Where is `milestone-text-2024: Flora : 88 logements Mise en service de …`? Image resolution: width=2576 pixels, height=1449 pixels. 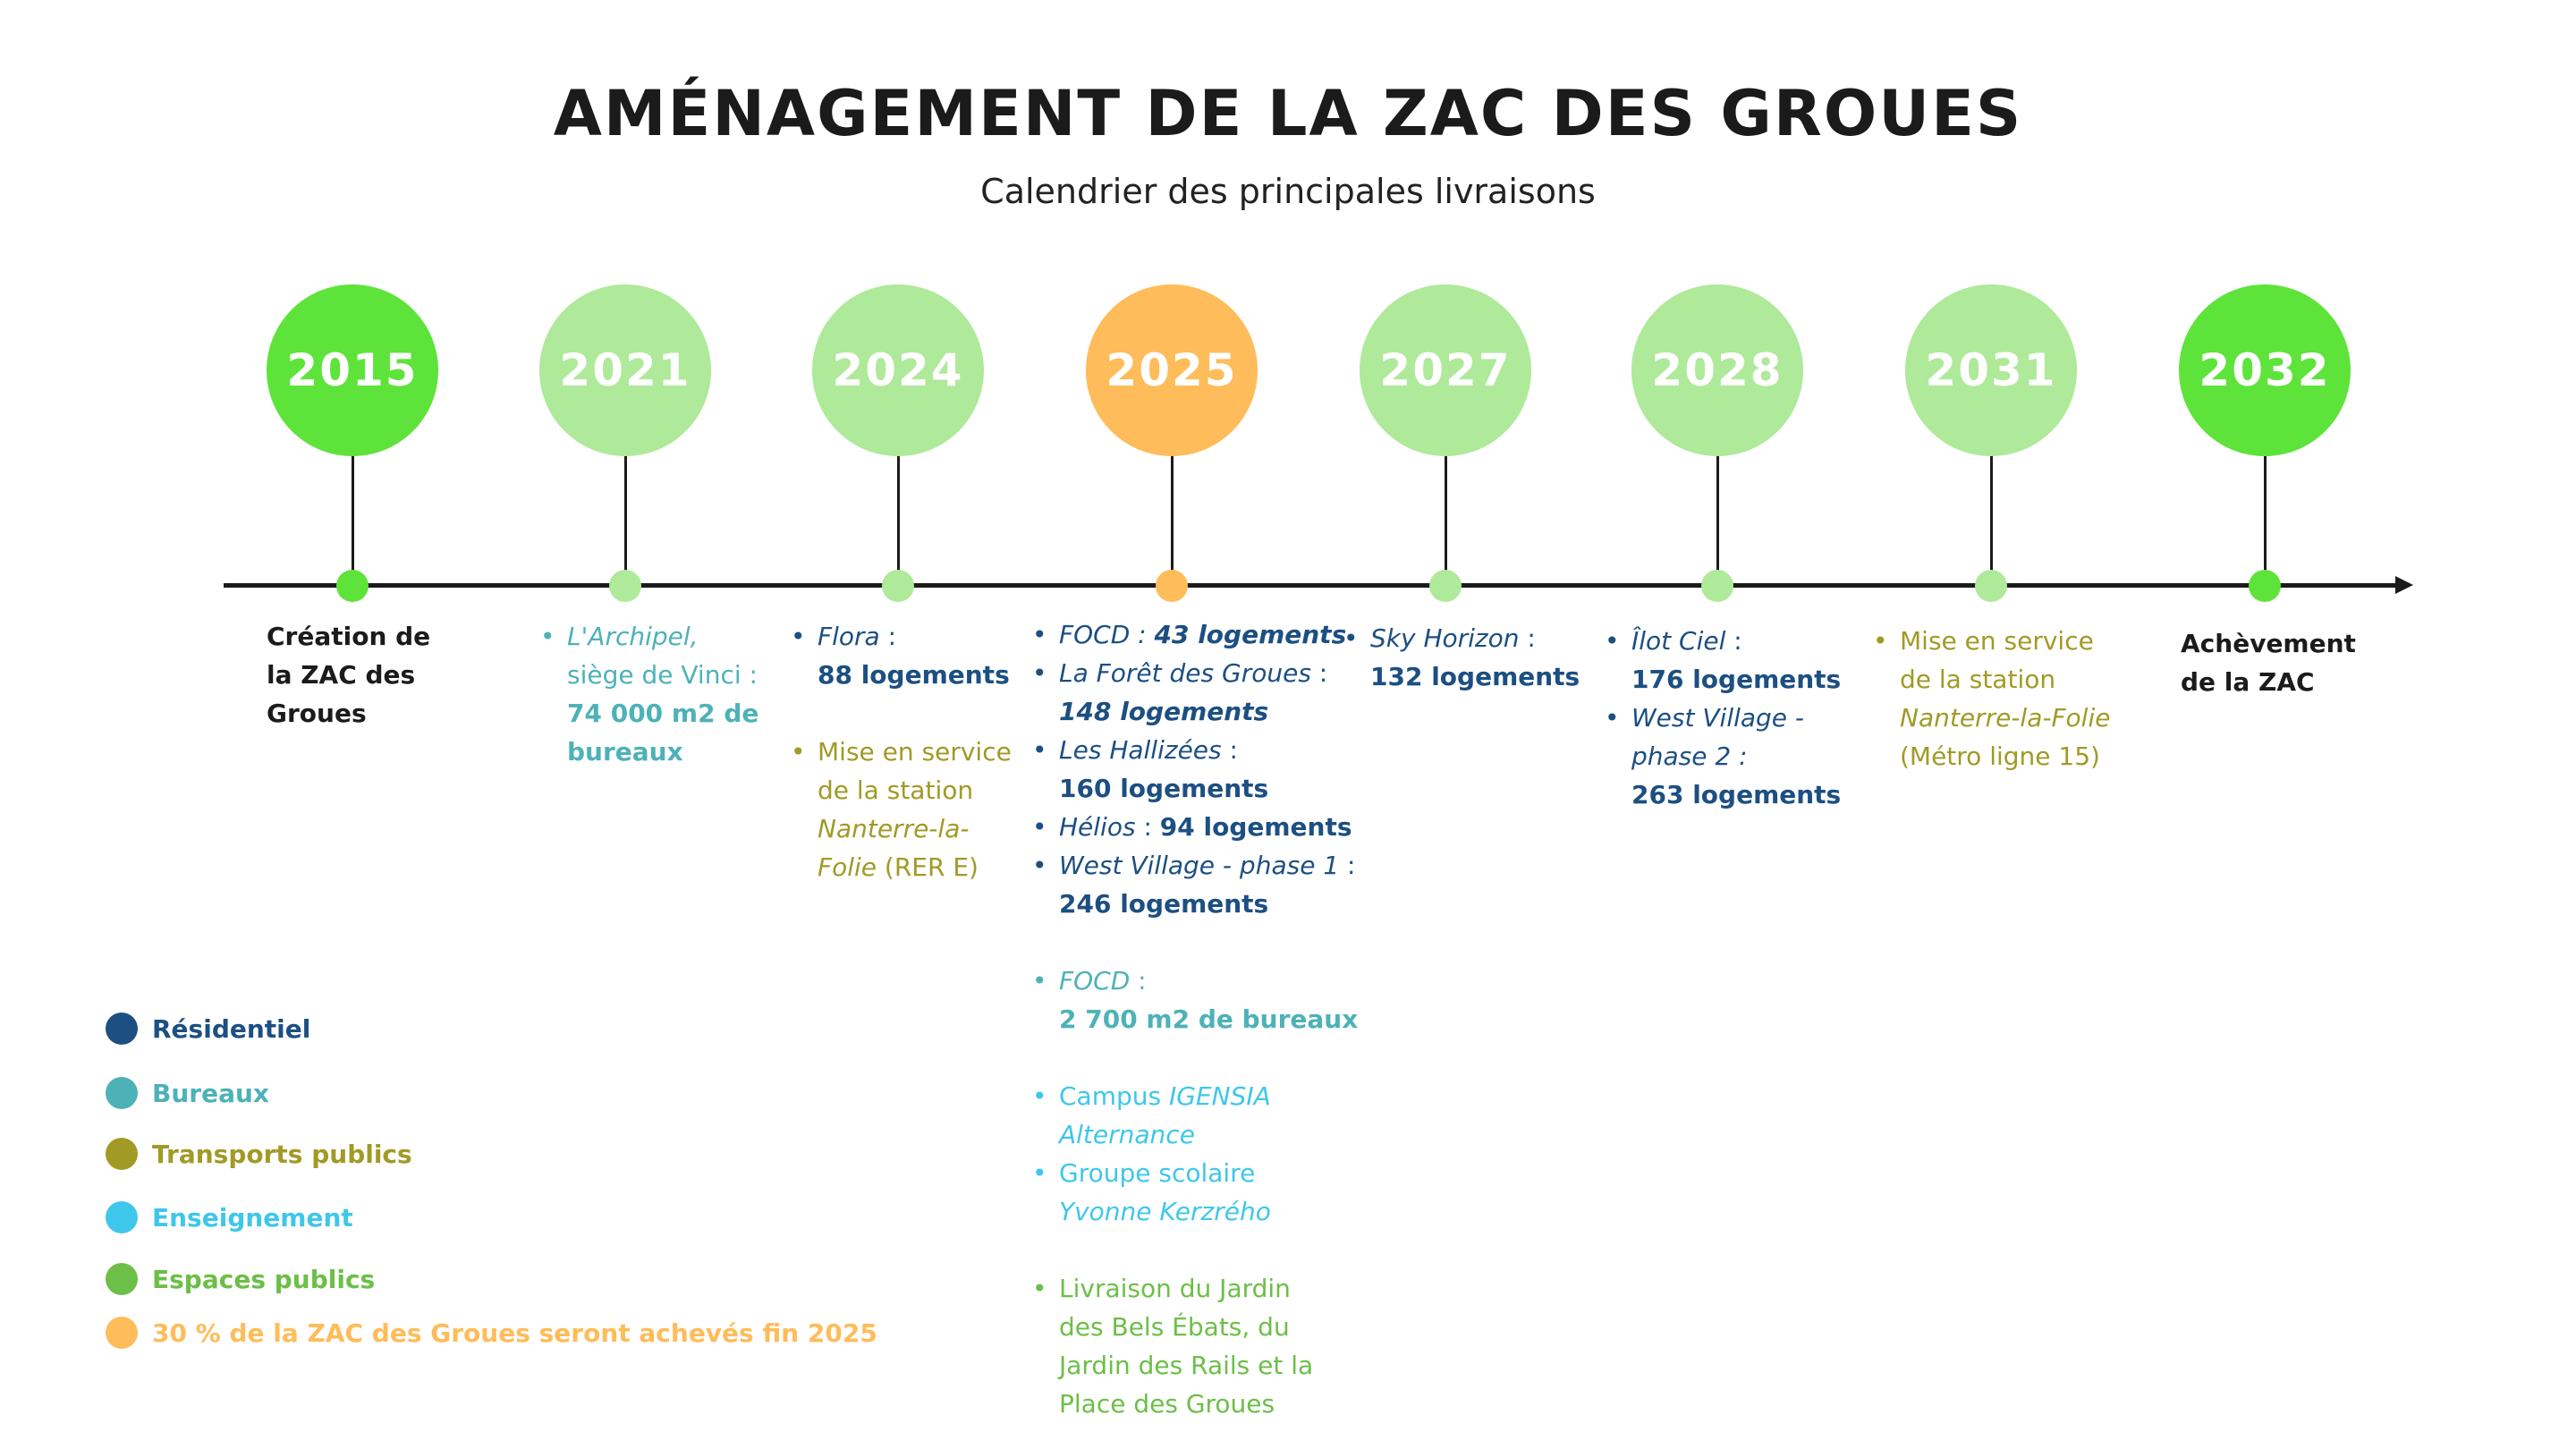
milestone-text-2024: Flora : 88 logements Mise en service de … is located at coordinates (899, 751).